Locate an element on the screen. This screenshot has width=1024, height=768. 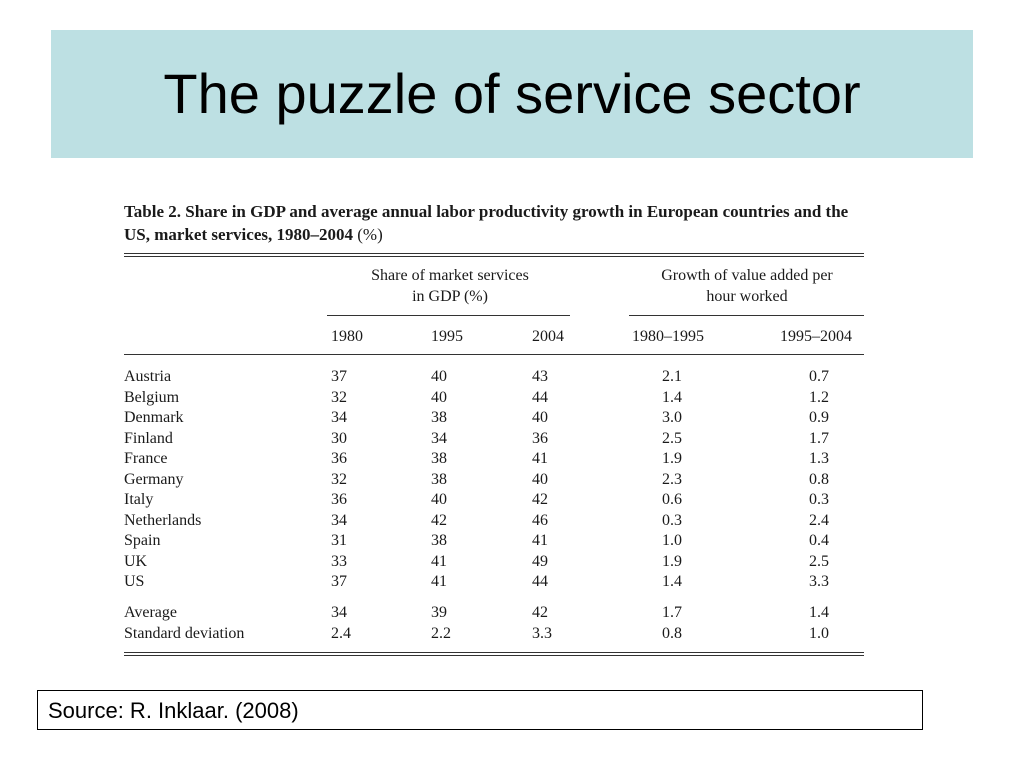
cell-share-2004: 36 is located at coordinates (540, 438).